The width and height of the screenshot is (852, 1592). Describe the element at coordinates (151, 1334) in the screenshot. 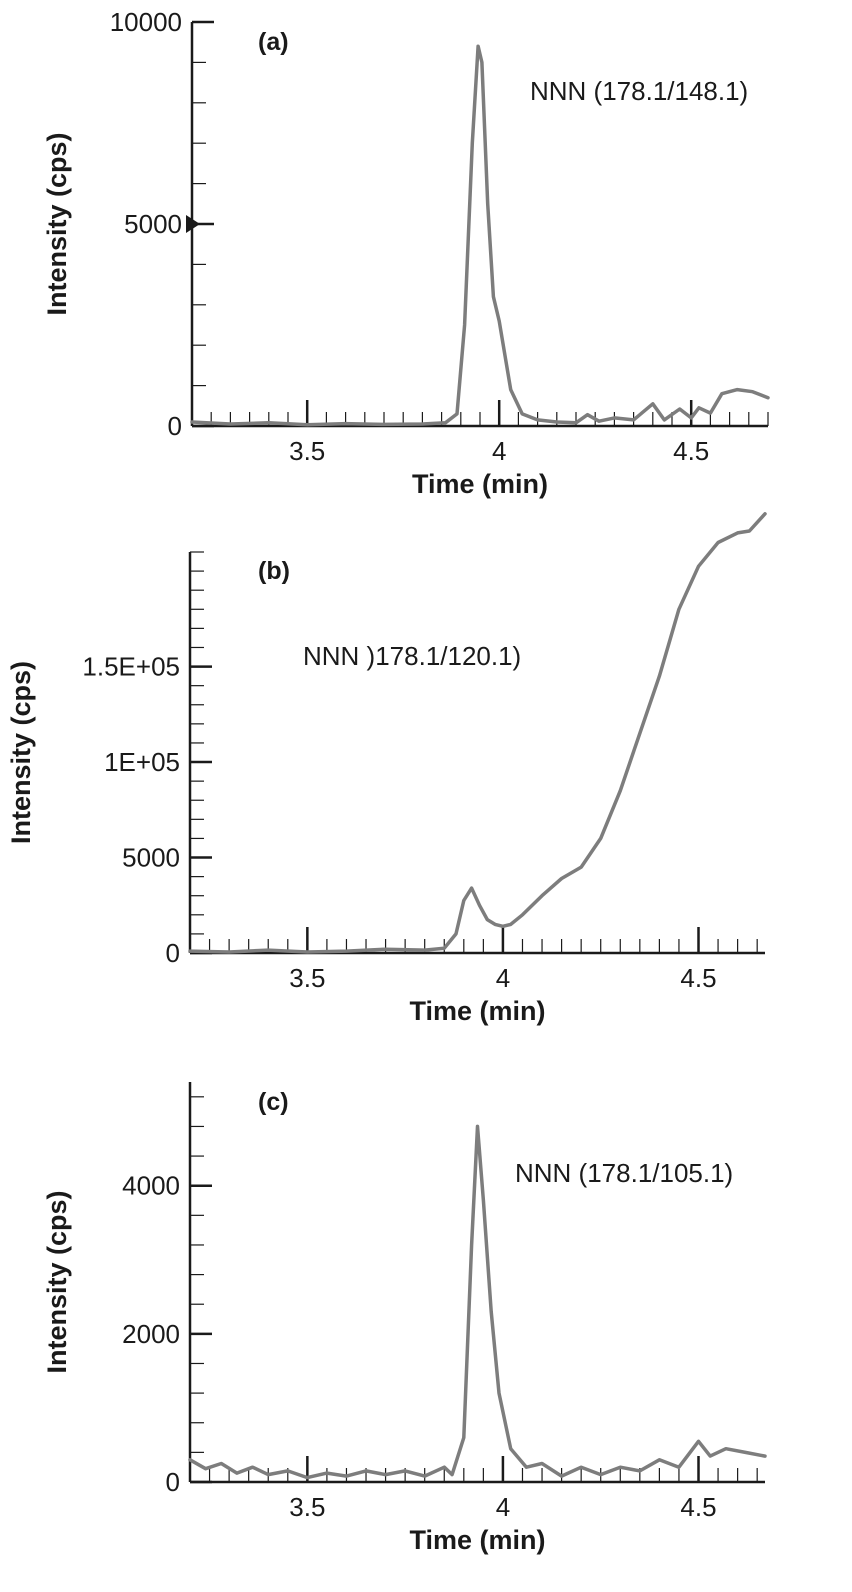

I see `y-tick-label: 2000` at that location.